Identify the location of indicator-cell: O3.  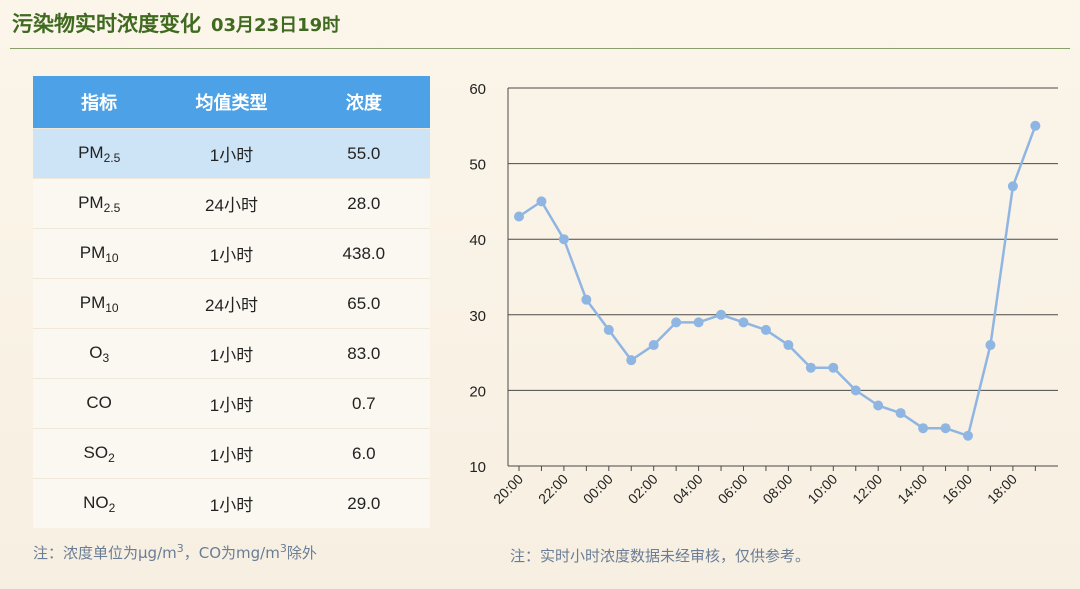
(99, 353).